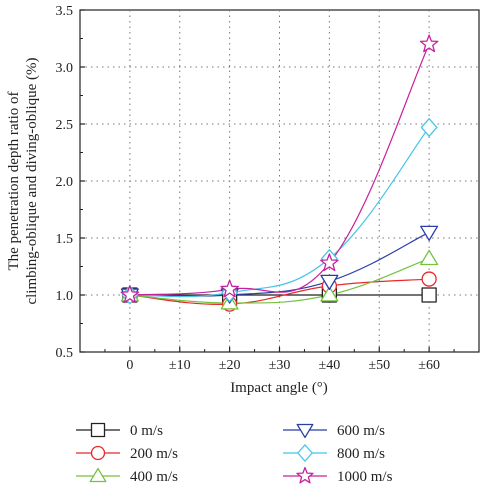 This screenshot has width=500, height=489. I want to click on y-tick-label: 3.0, so click(65, 68).